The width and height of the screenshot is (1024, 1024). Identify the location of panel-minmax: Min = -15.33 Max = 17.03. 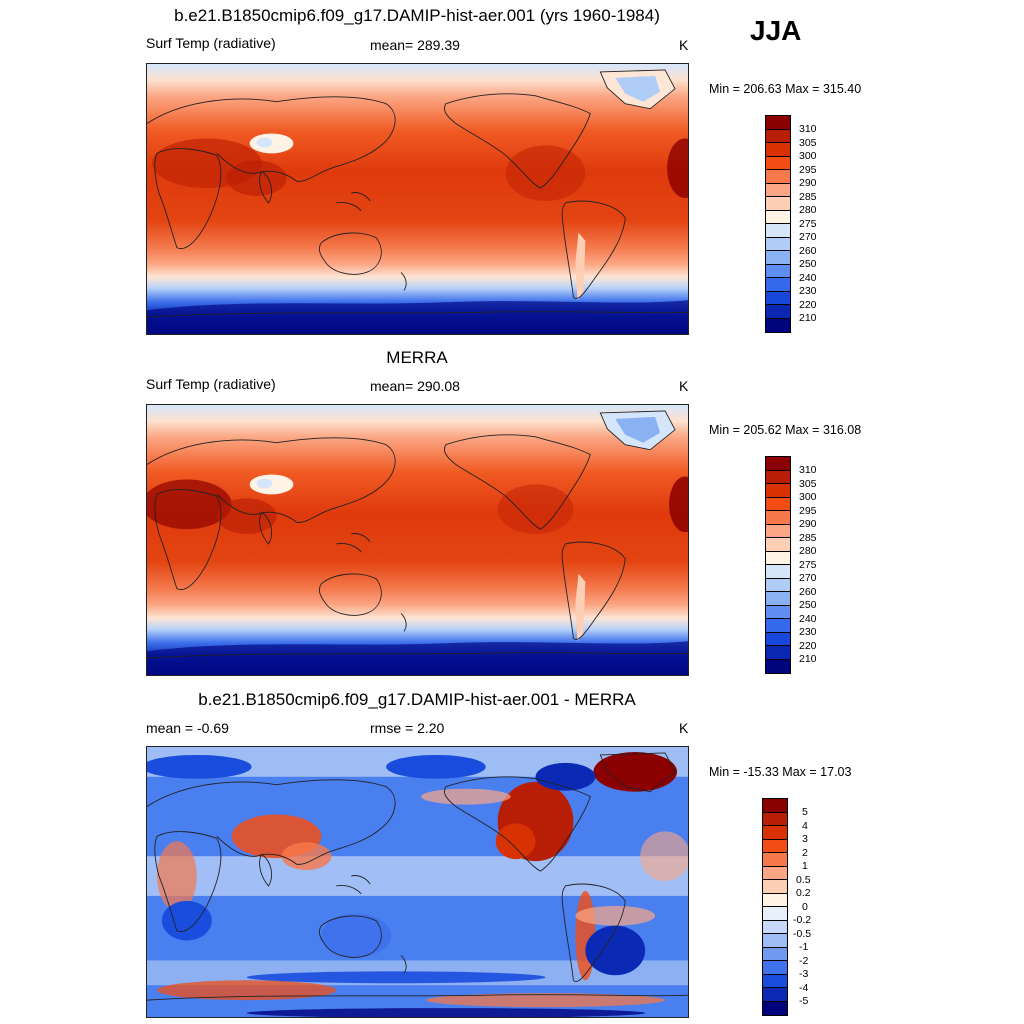
(780, 772).